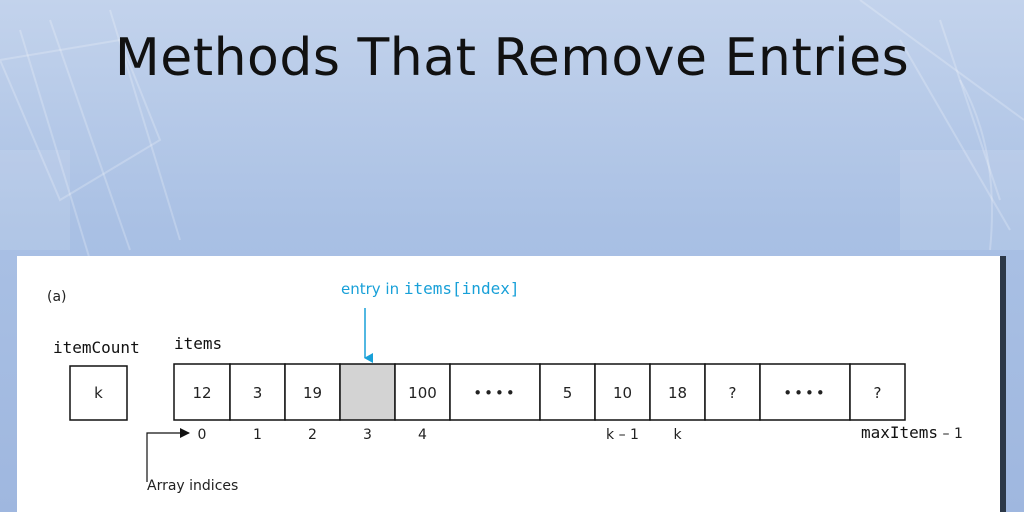  What do you see at coordinates (192, 486) in the screenshot?
I see `array-indices-label: Array indices` at bounding box center [192, 486].